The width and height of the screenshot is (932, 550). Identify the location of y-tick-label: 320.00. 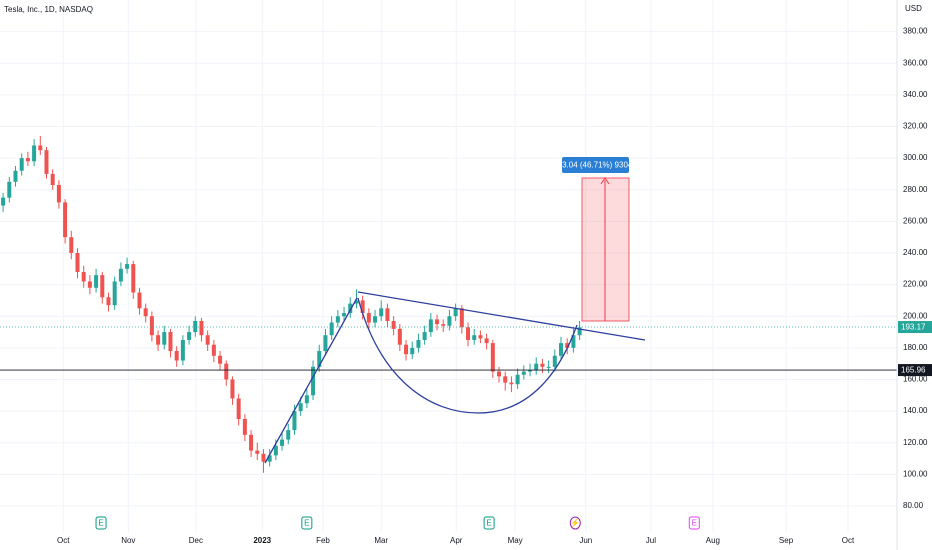
(915, 126).